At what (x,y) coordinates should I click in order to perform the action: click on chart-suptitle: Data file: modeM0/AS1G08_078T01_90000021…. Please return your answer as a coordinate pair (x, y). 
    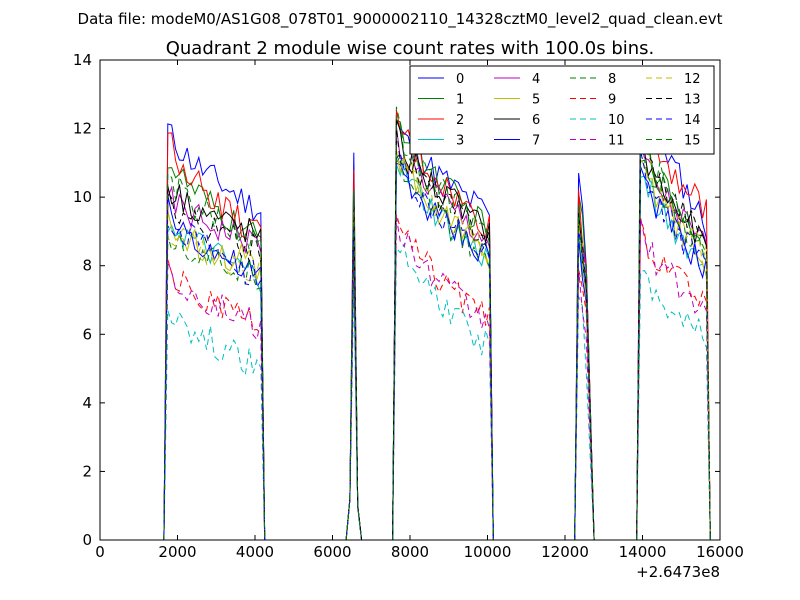
    Looking at the image, I should click on (400, 19).